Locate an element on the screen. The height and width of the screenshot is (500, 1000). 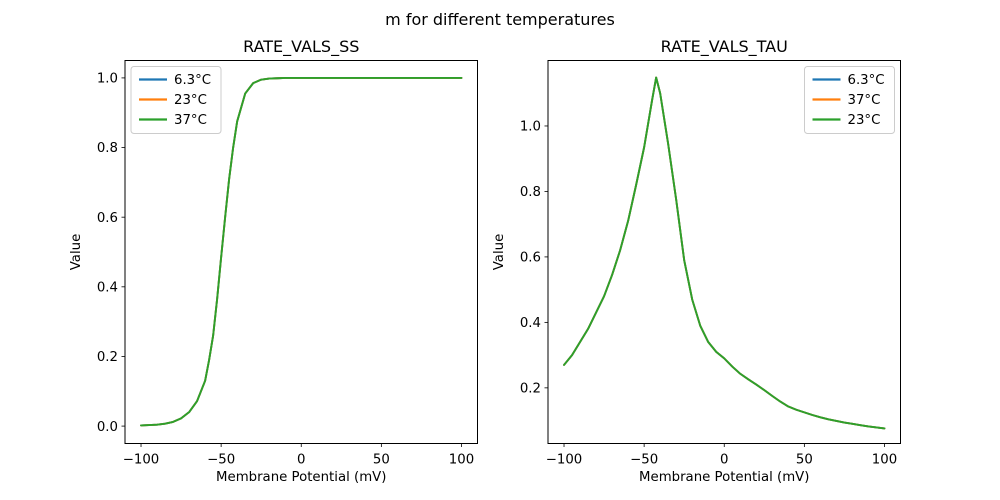
legend: 6.3°C 23°C 37°C is located at coordinates (176, 100).